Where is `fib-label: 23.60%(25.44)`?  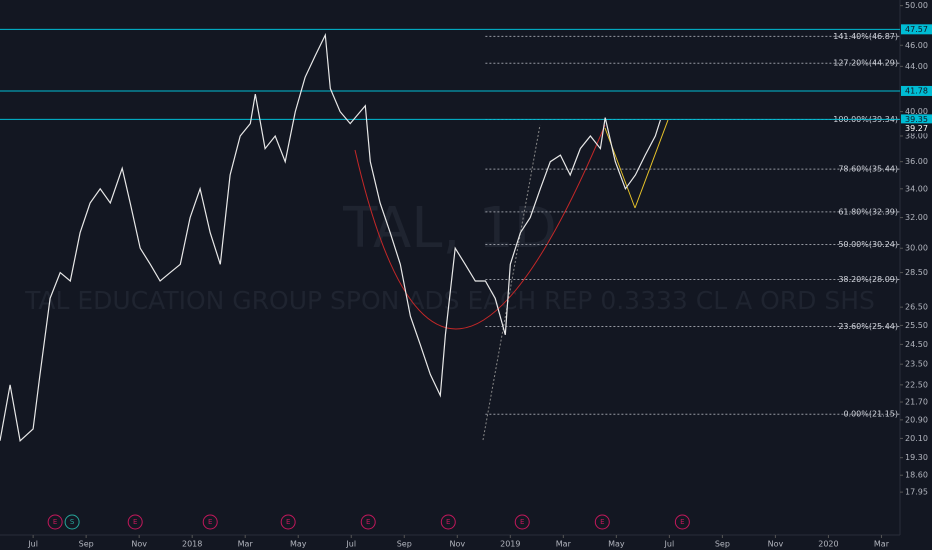
fib-label: 23.60%(25.44) is located at coordinates (868, 326).